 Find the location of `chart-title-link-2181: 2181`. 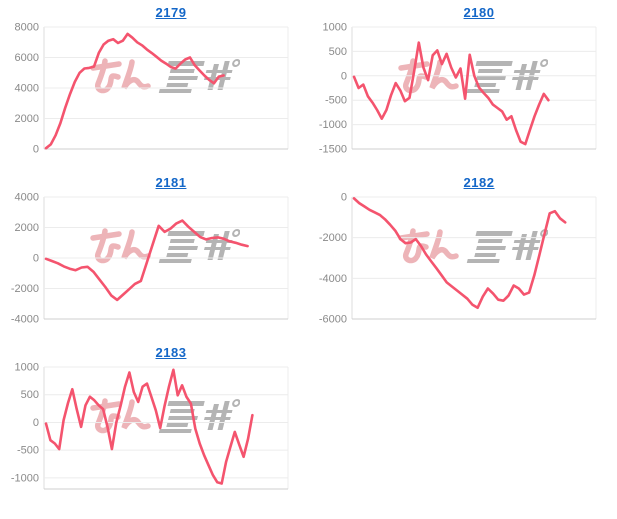

chart-title-link-2181: 2181 is located at coordinates (171, 182).